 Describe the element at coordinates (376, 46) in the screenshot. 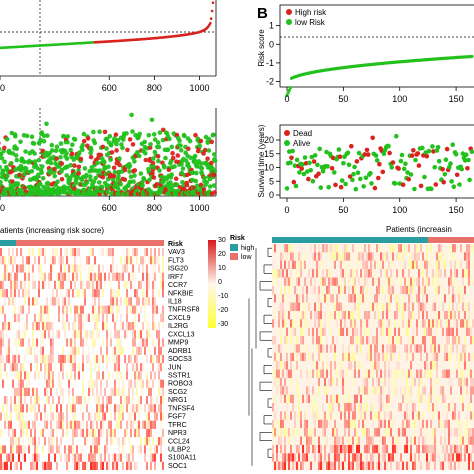

I see `right-risk-frame` at that location.